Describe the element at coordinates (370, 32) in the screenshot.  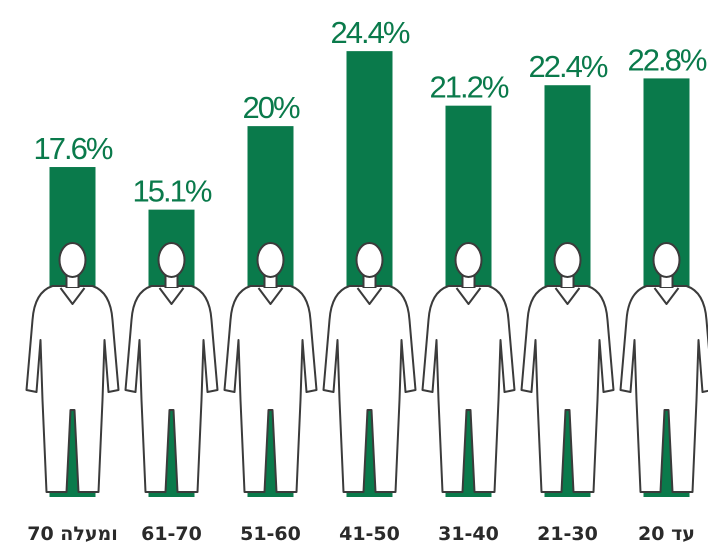
I see `value-label: 24.4%` at that location.